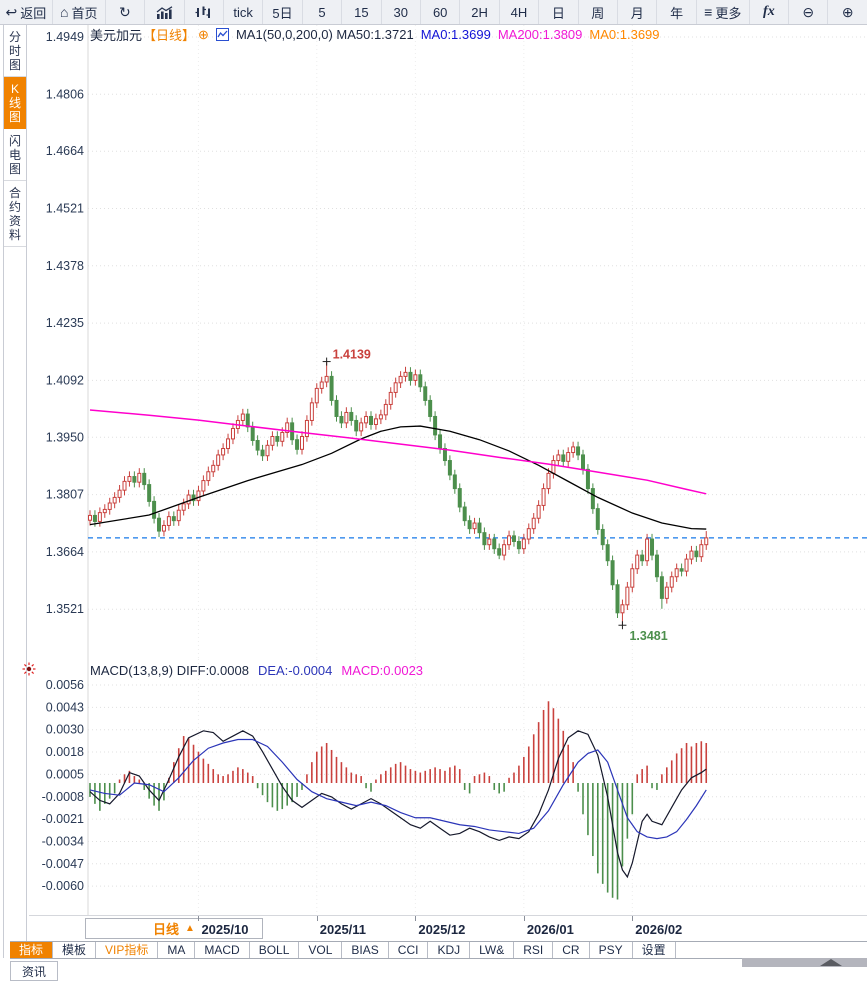 The image size is (867, 983). What do you see at coordinates (127, 950) in the screenshot?
I see `indicator-tab-vip: VIP指标` at bounding box center [127, 950].